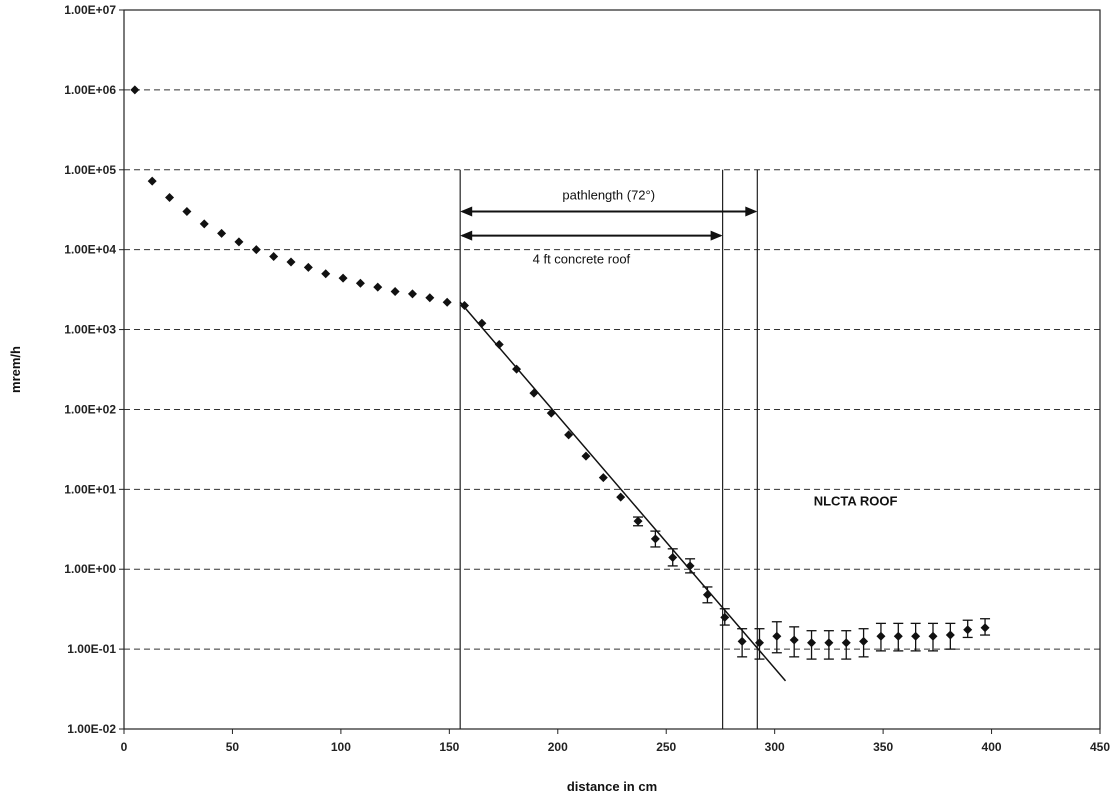 The image size is (1119, 799). What do you see at coordinates (90, 250) in the screenshot?
I see `y-tick-label: 1.00E+04` at bounding box center [90, 250].